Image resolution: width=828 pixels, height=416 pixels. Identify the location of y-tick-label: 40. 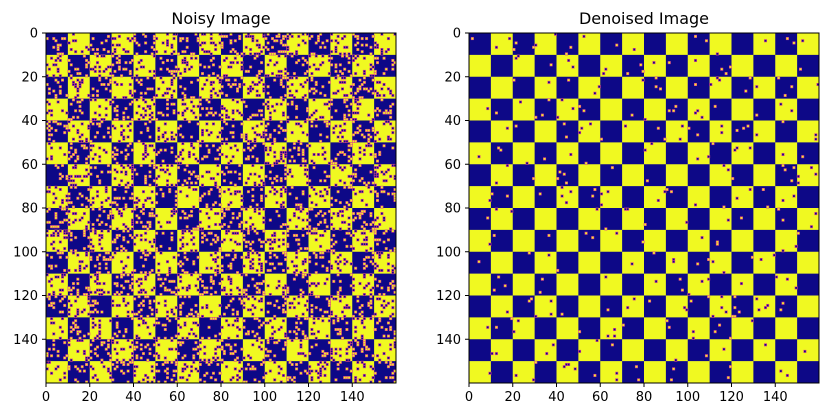
(452, 121).